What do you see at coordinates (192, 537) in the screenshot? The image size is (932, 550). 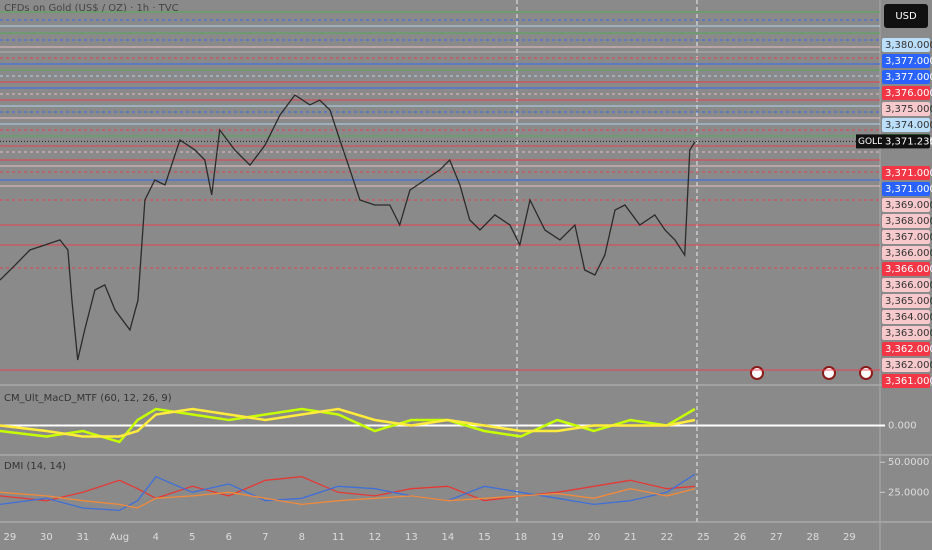 I see `x-tick-label: 5` at bounding box center [192, 537].